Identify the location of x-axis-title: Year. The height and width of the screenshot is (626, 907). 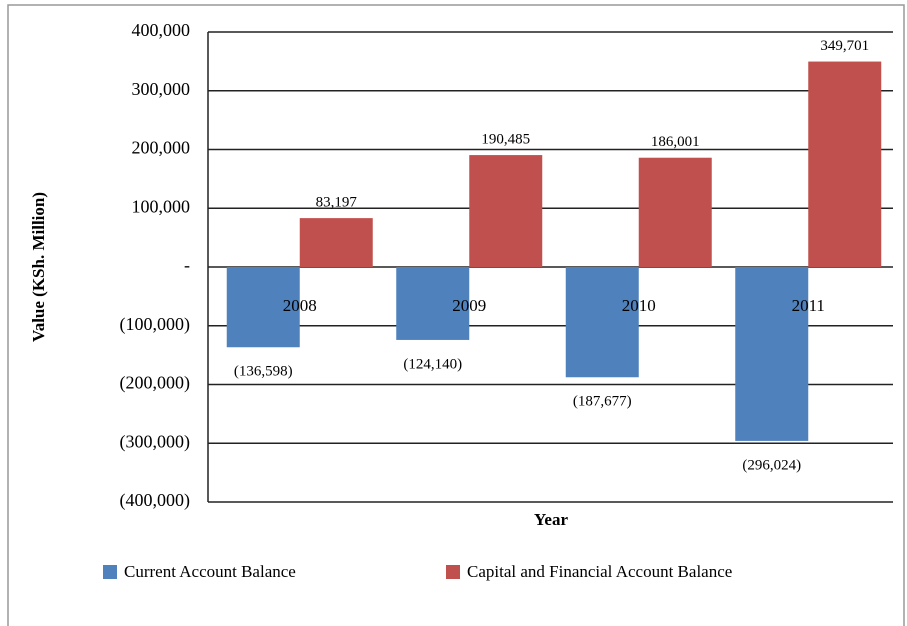
(551, 519).